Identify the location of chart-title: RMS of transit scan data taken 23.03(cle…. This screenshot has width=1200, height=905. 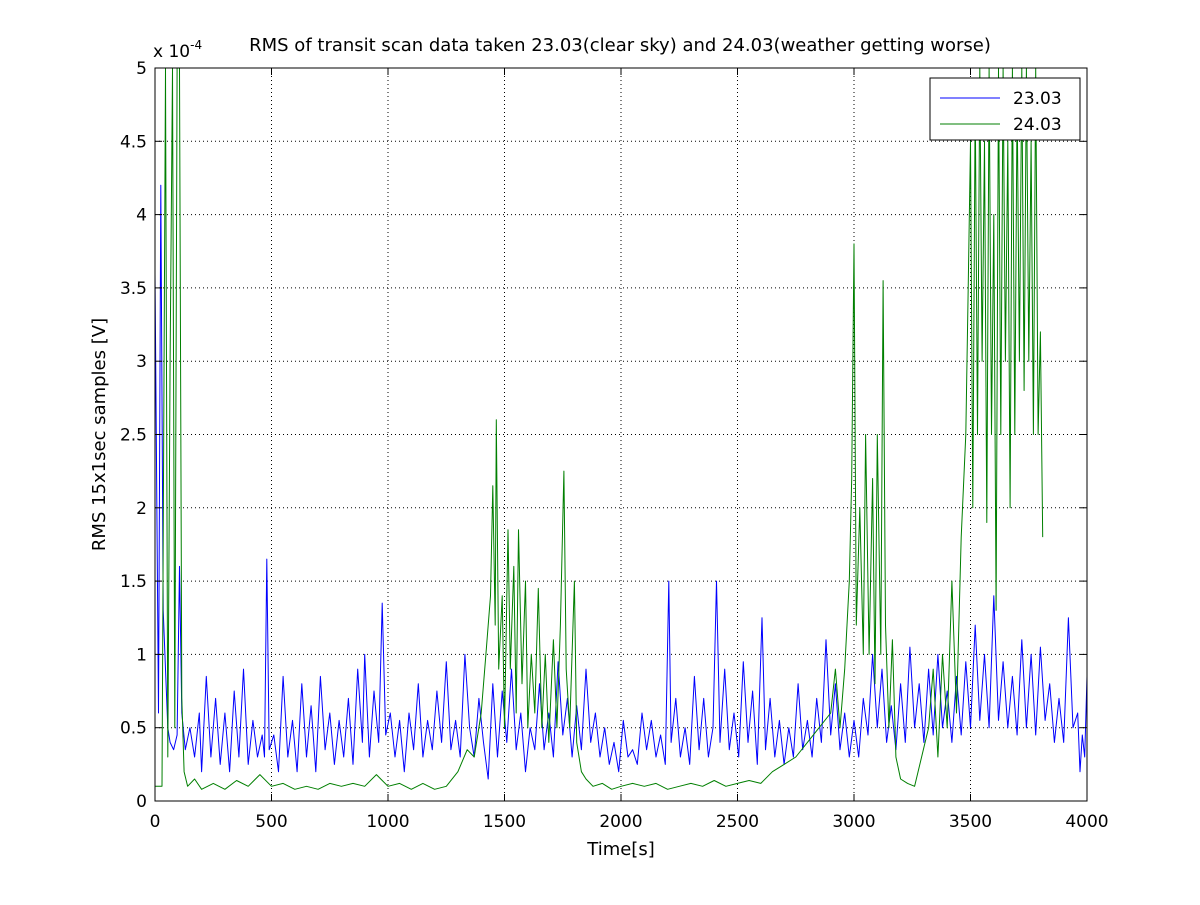
(620, 45).